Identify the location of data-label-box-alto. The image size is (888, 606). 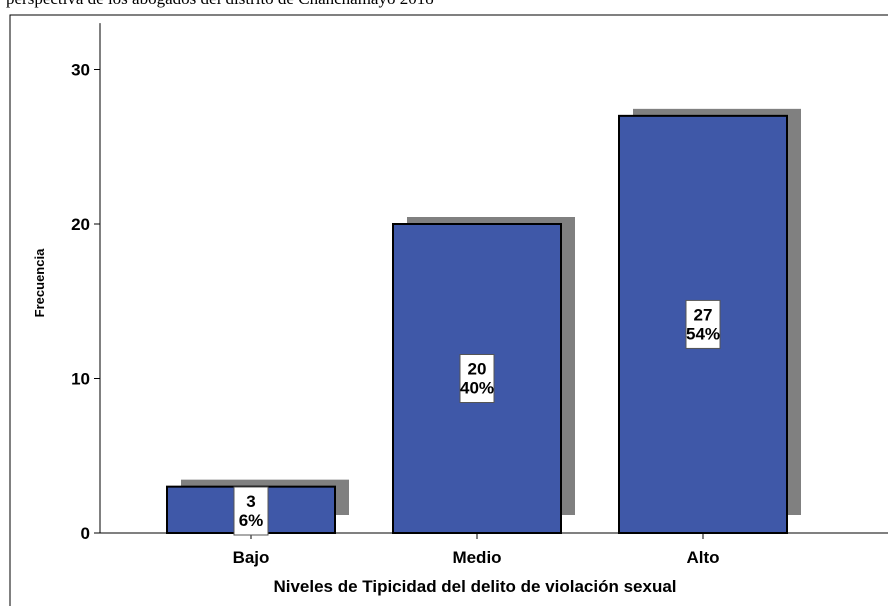
(703, 324).